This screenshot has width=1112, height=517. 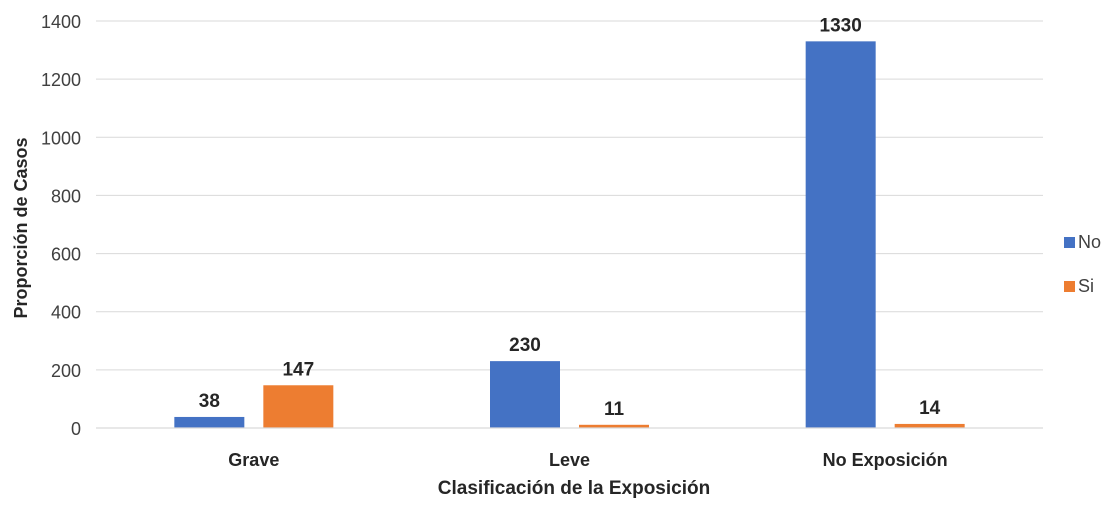 I want to click on x-tick-label: Leve, so click(x=569, y=460).